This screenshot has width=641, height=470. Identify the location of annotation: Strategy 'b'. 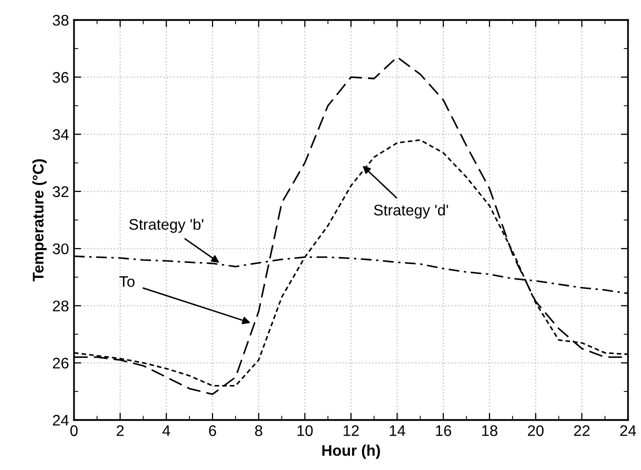
(166, 225).